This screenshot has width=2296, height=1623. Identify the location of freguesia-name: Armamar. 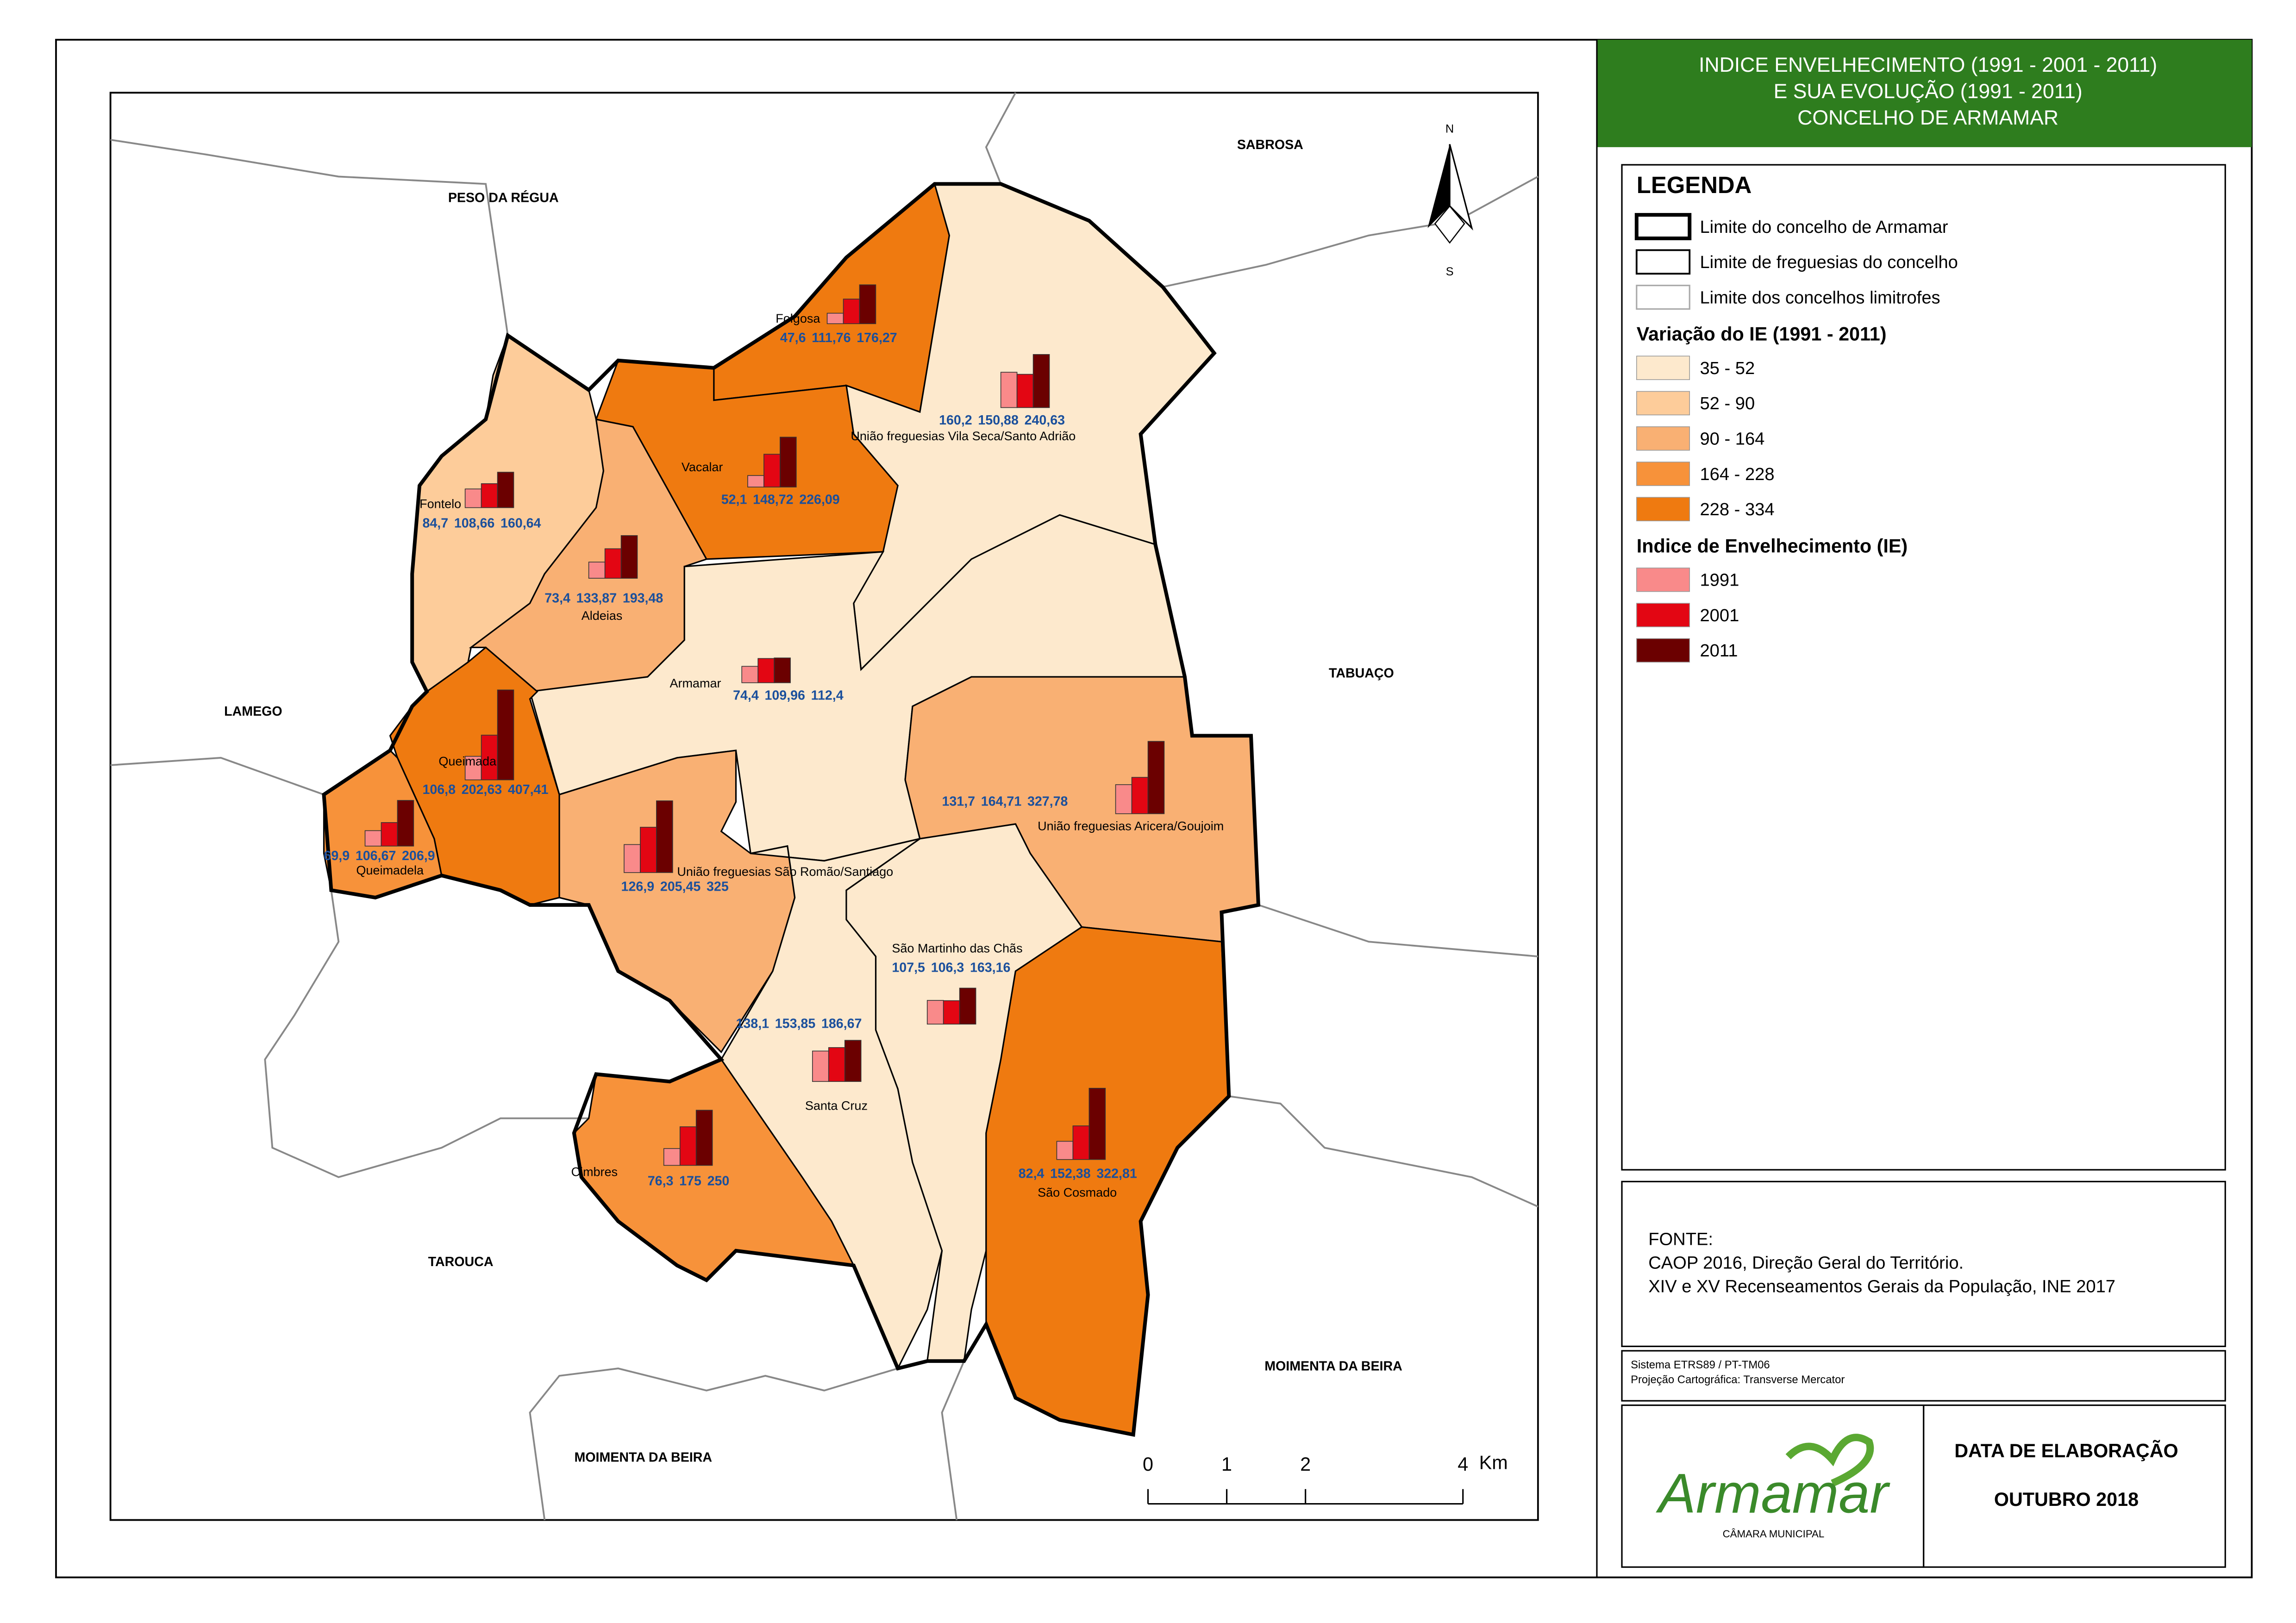
(695, 683).